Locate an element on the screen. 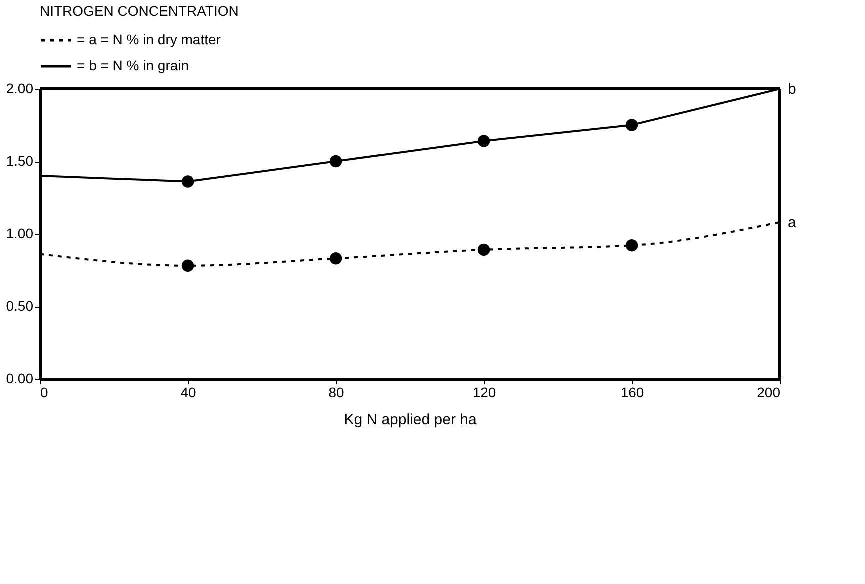 This screenshot has height=584, width=865. x-tick-label: 120 is located at coordinates (484, 392).